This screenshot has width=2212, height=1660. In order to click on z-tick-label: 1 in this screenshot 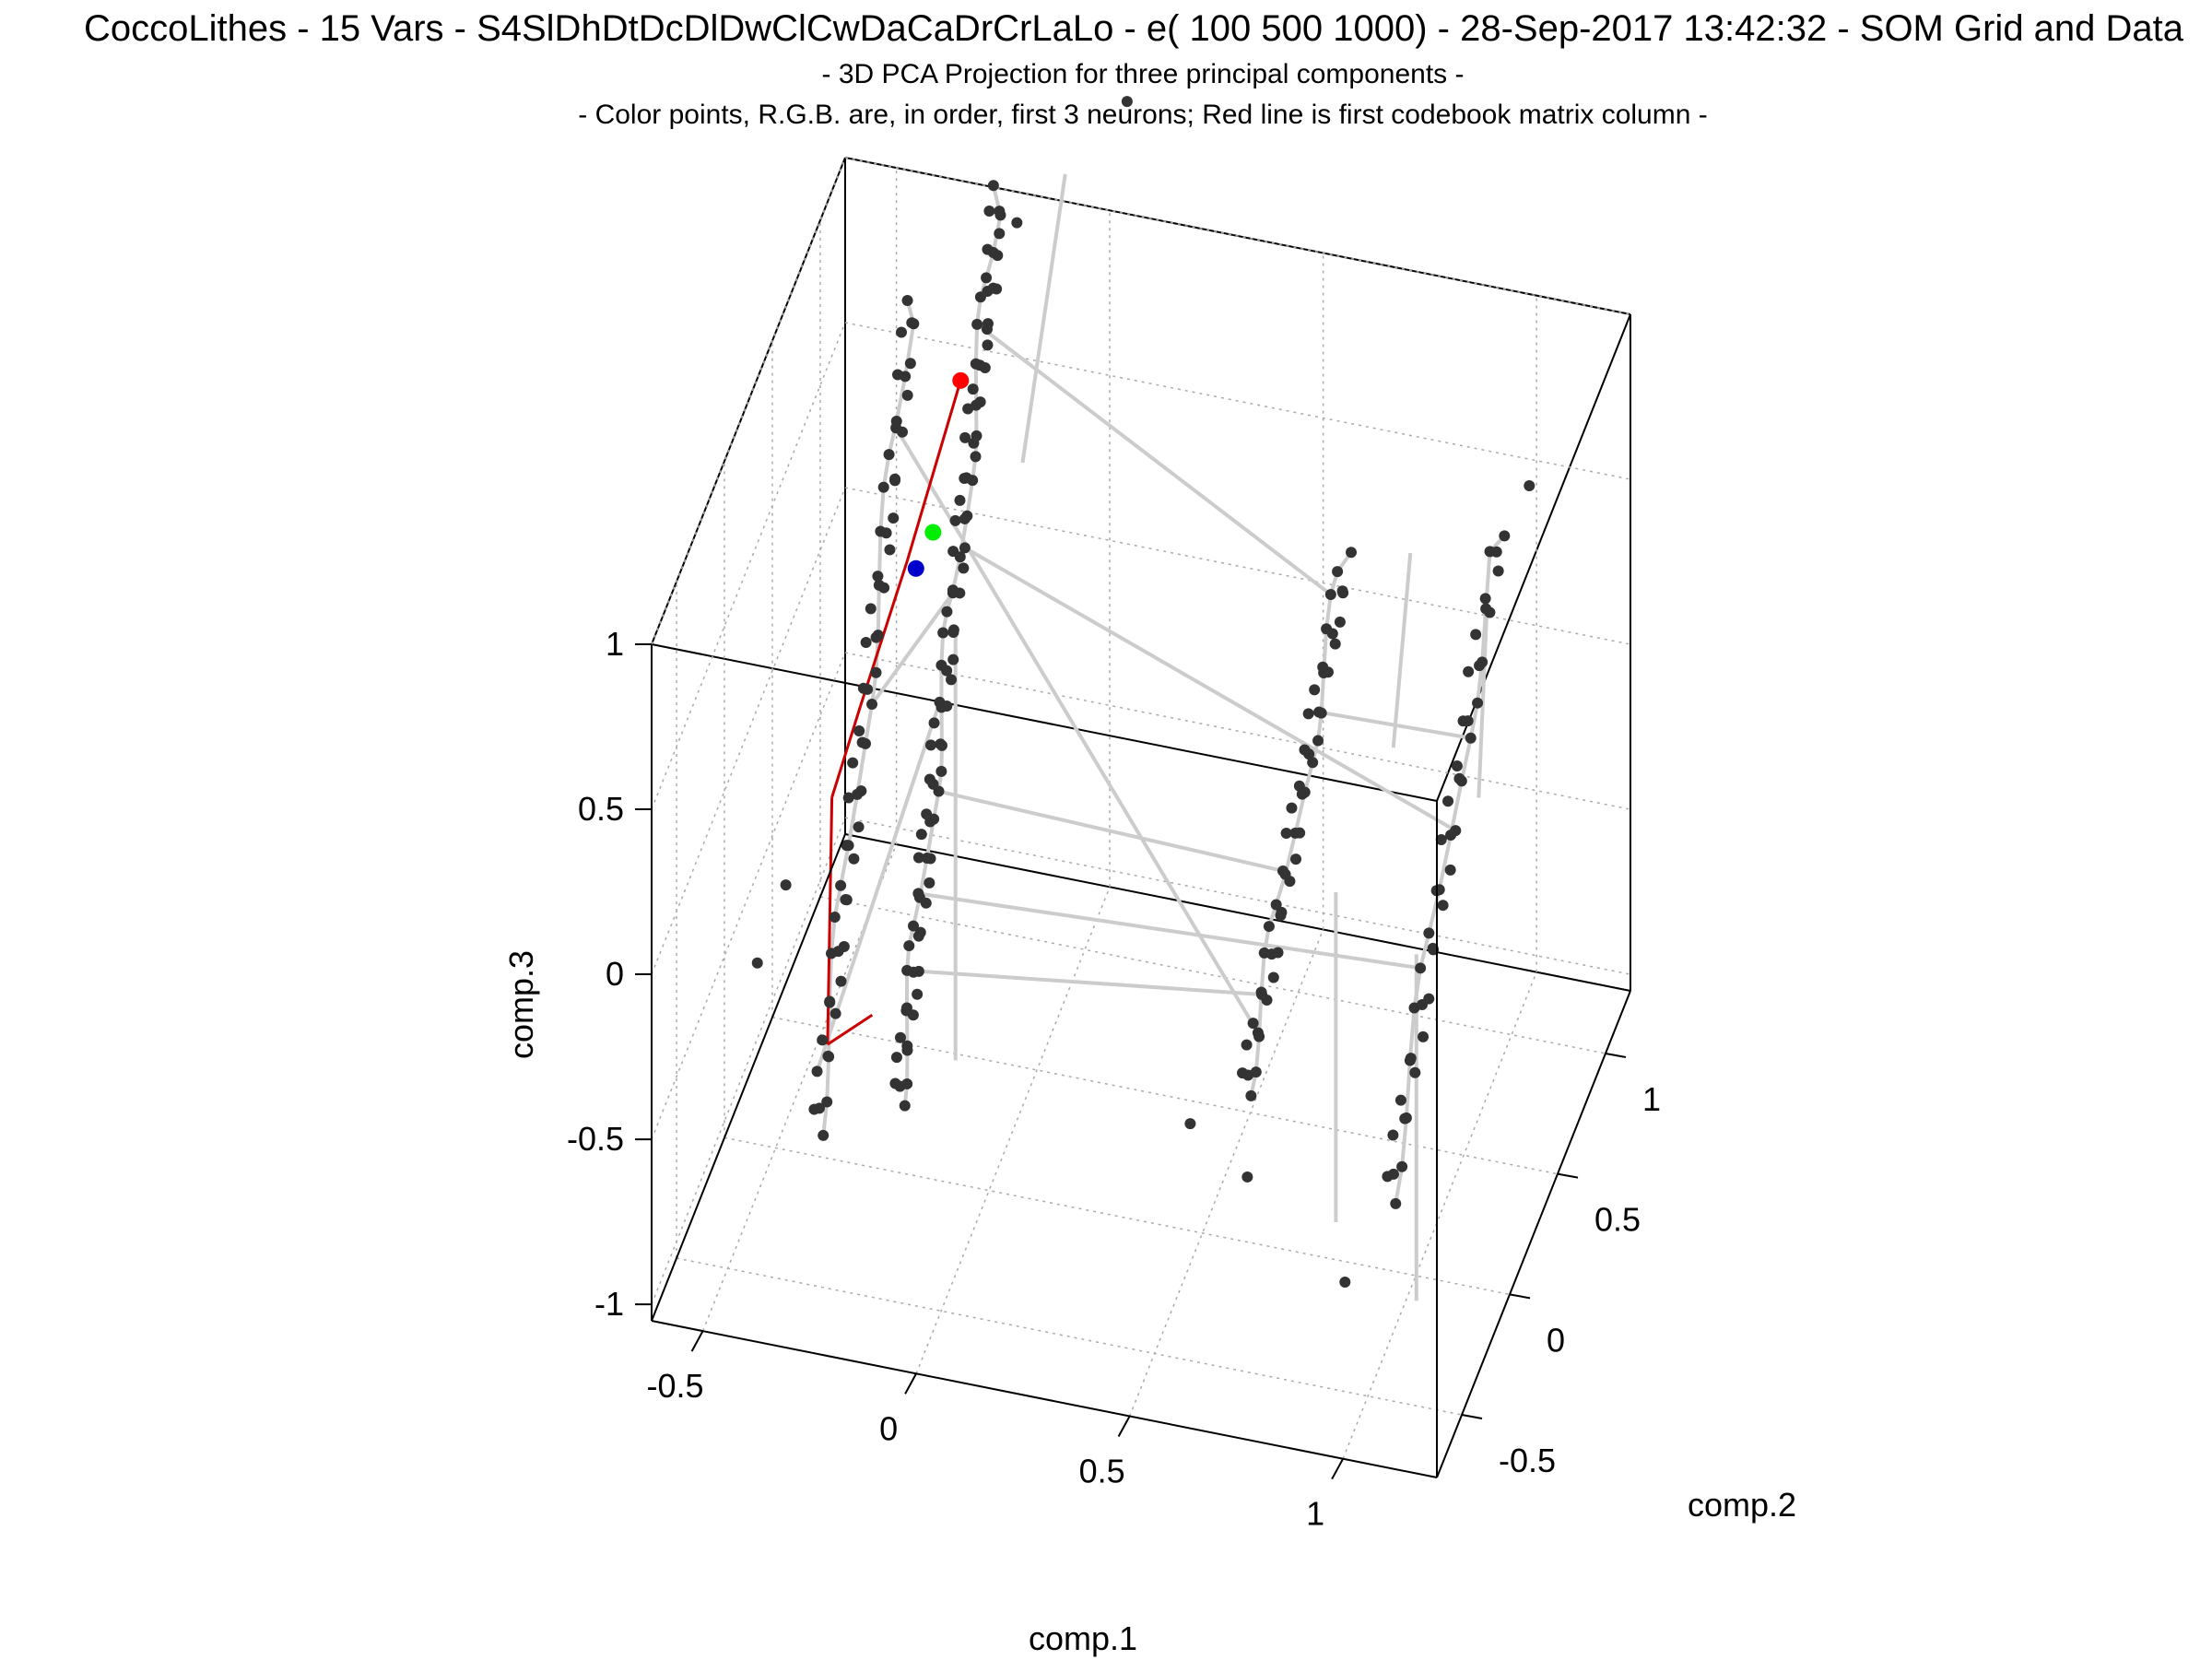, I will do `click(615, 644)`.